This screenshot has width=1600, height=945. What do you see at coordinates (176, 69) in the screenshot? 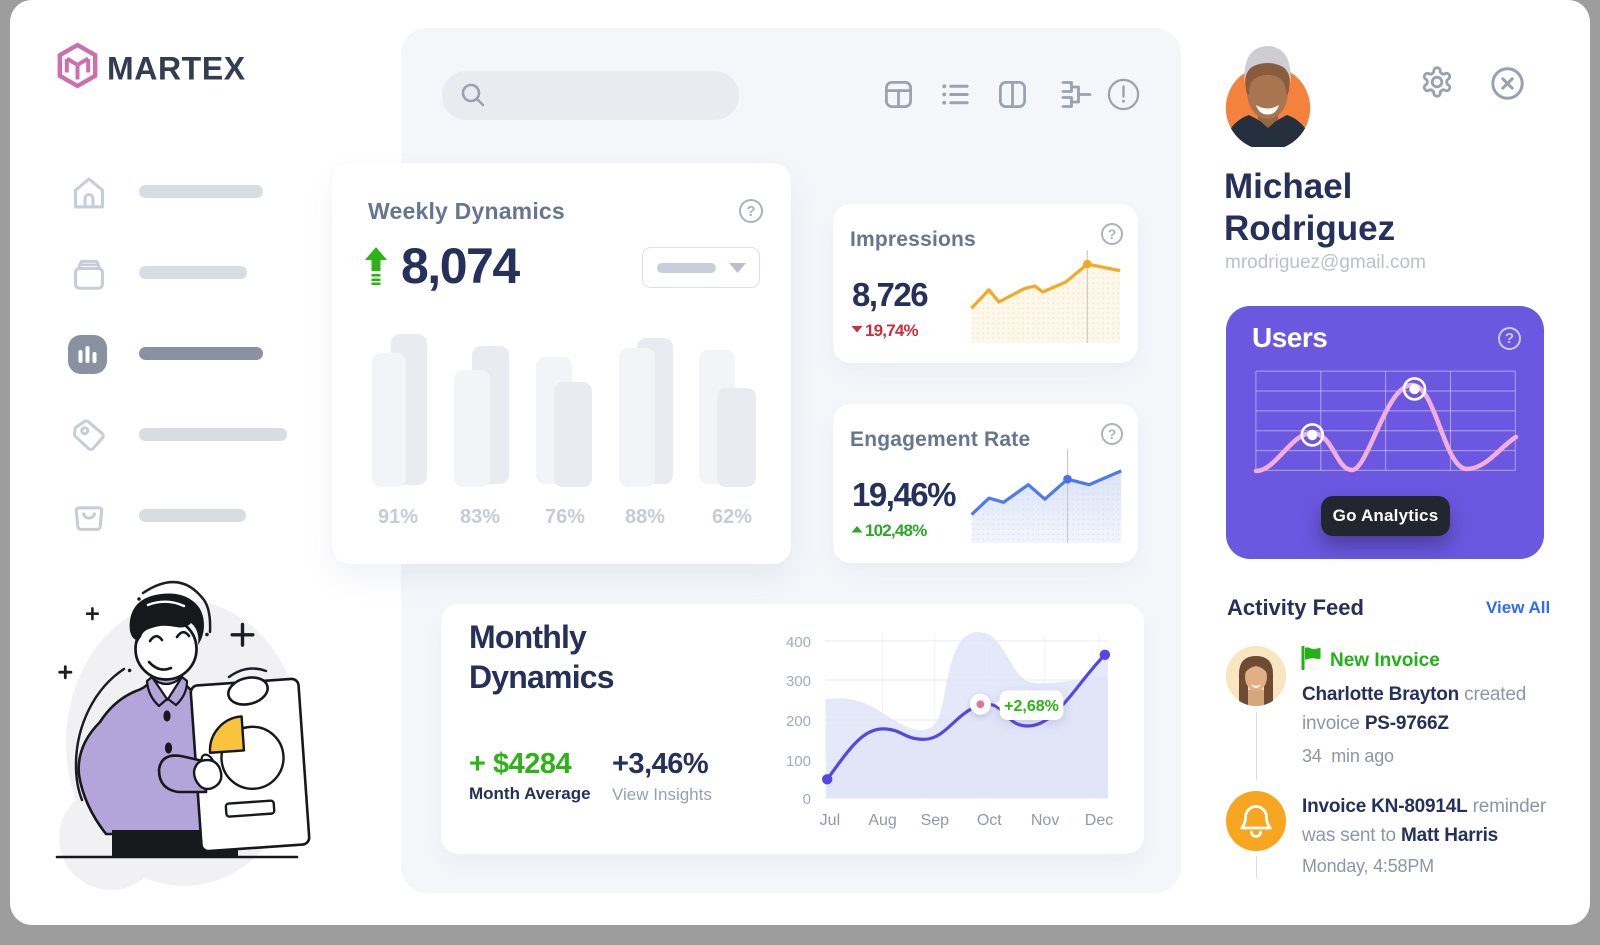
I see `svg-text: MARTEX` at bounding box center [176, 69].